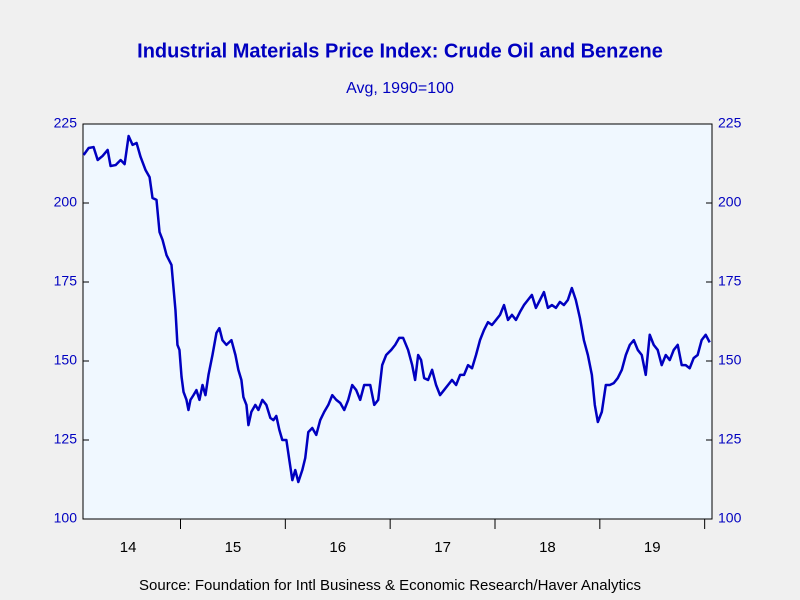 The width and height of the screenshot is (800, 600). I want to click on y-tick-label: 225, so click(66, 123).